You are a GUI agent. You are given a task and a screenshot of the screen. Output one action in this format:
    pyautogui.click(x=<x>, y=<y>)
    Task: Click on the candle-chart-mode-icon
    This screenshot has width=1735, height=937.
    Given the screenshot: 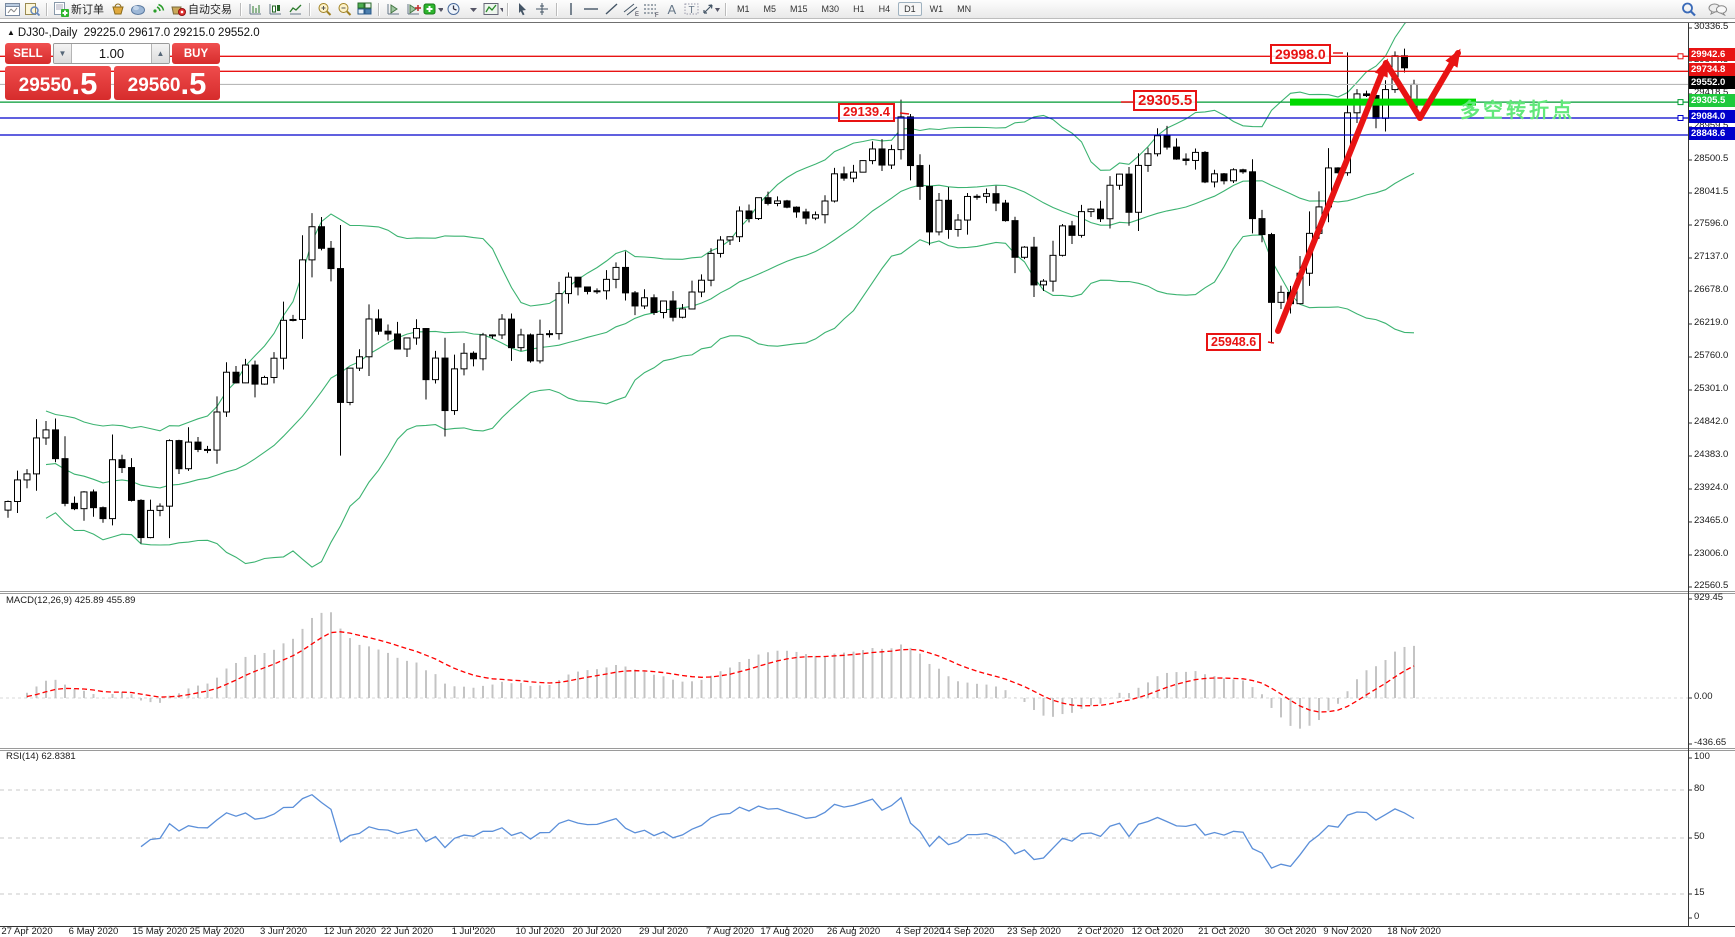 What is the action you would take?
    pyautogui.click(x=275, y=9)
    